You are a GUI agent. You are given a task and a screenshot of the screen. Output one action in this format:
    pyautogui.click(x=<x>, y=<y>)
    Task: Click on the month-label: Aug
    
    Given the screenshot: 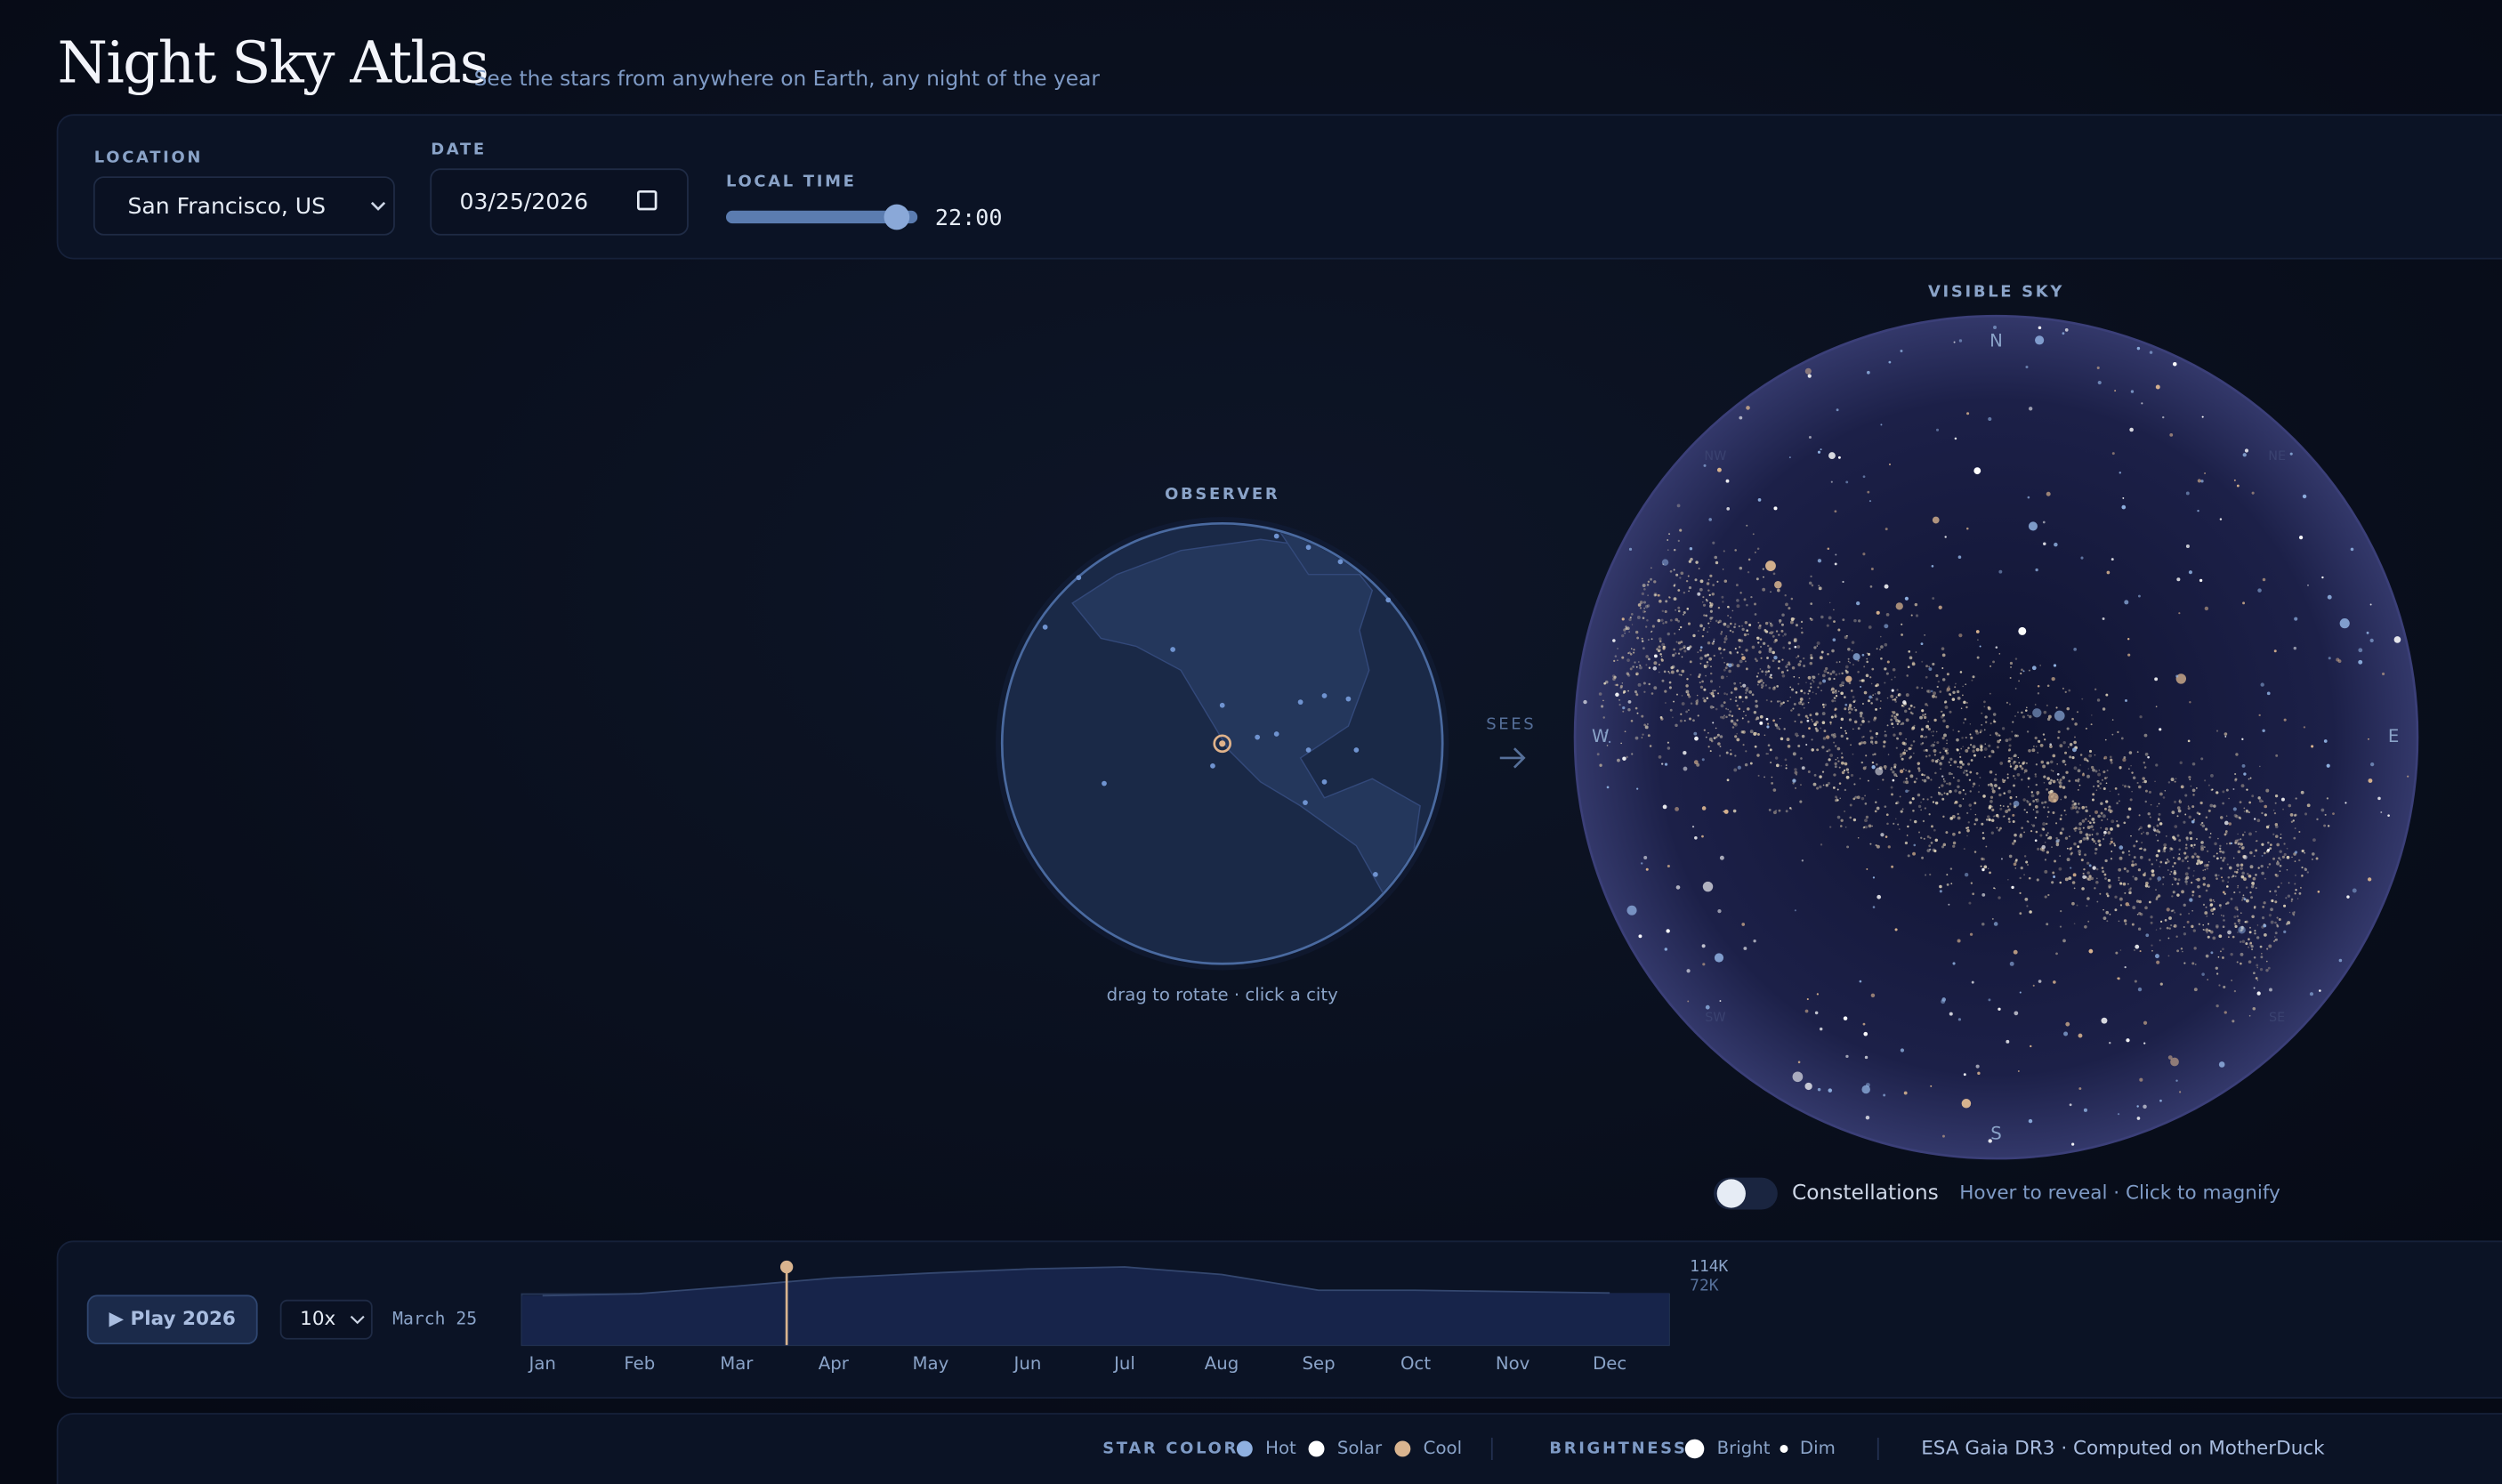 What is the action you would take?
    pyautogui.click(x=1222, y=1363)
    